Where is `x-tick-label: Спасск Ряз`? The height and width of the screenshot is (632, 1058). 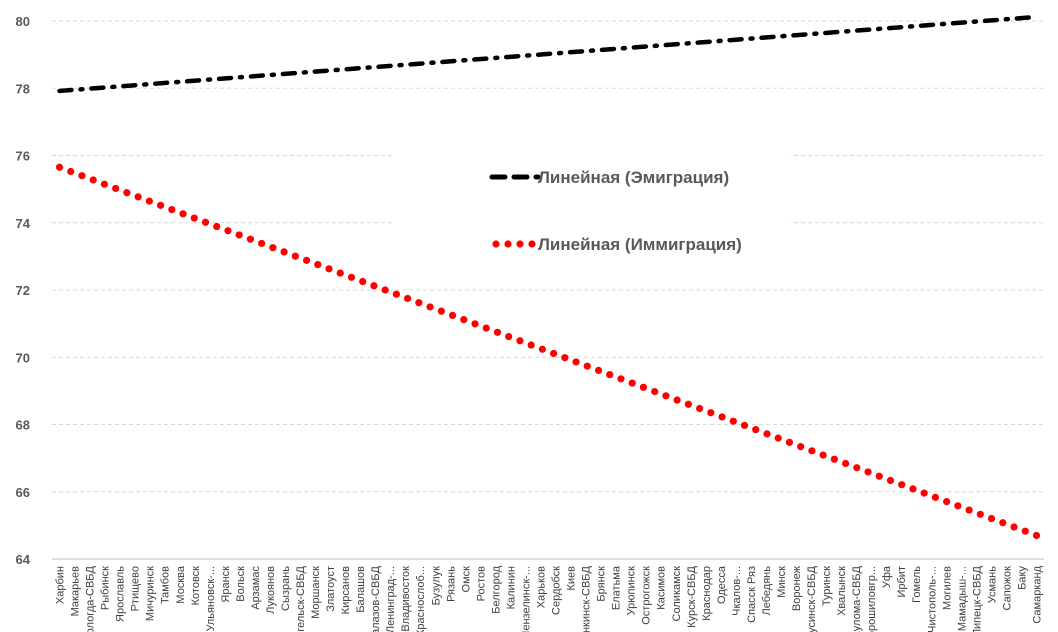
x-tick-label: Спасск Ряз is located at coordinates (752, 594).